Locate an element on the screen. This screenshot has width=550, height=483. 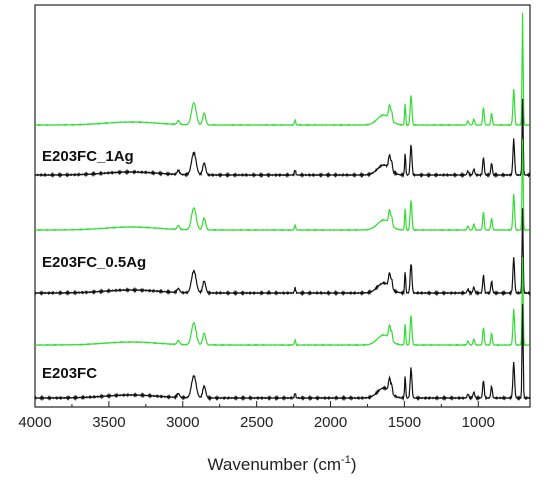
x-tick-label: 1500 is located at coordinates (404, 422).